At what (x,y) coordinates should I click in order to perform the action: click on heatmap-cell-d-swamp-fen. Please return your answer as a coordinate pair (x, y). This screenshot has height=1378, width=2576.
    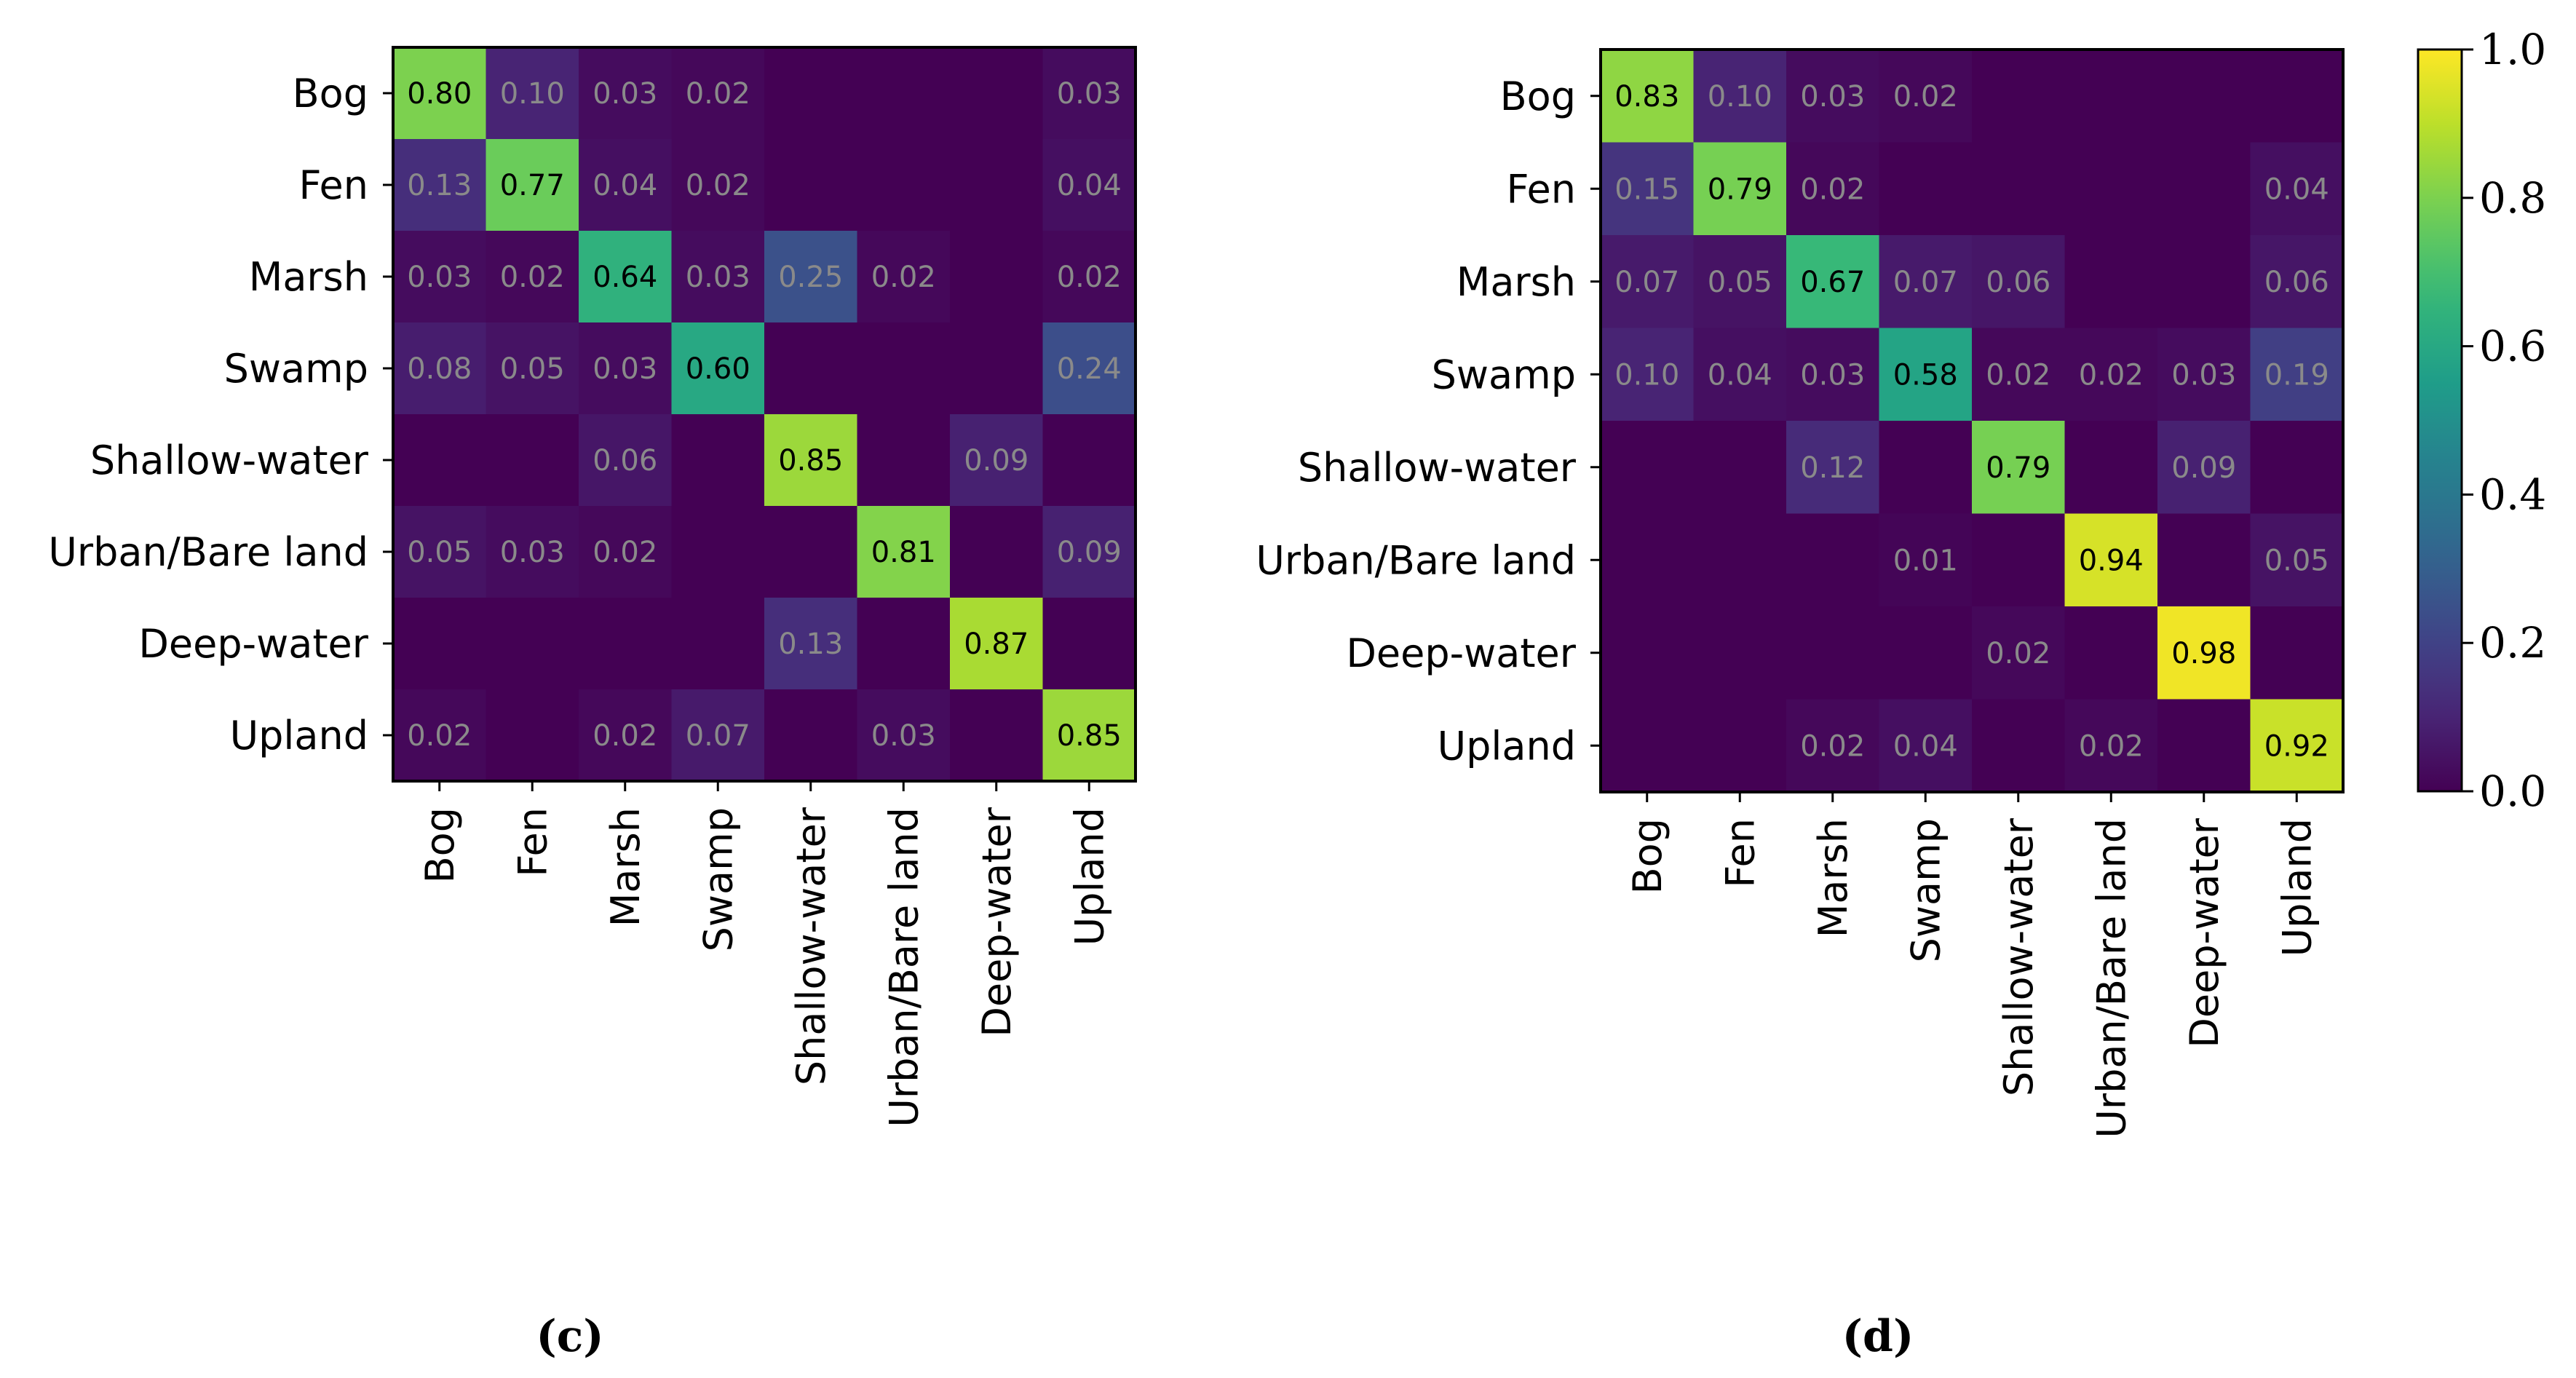
    Looking at the image, I should click on (1740, 374).